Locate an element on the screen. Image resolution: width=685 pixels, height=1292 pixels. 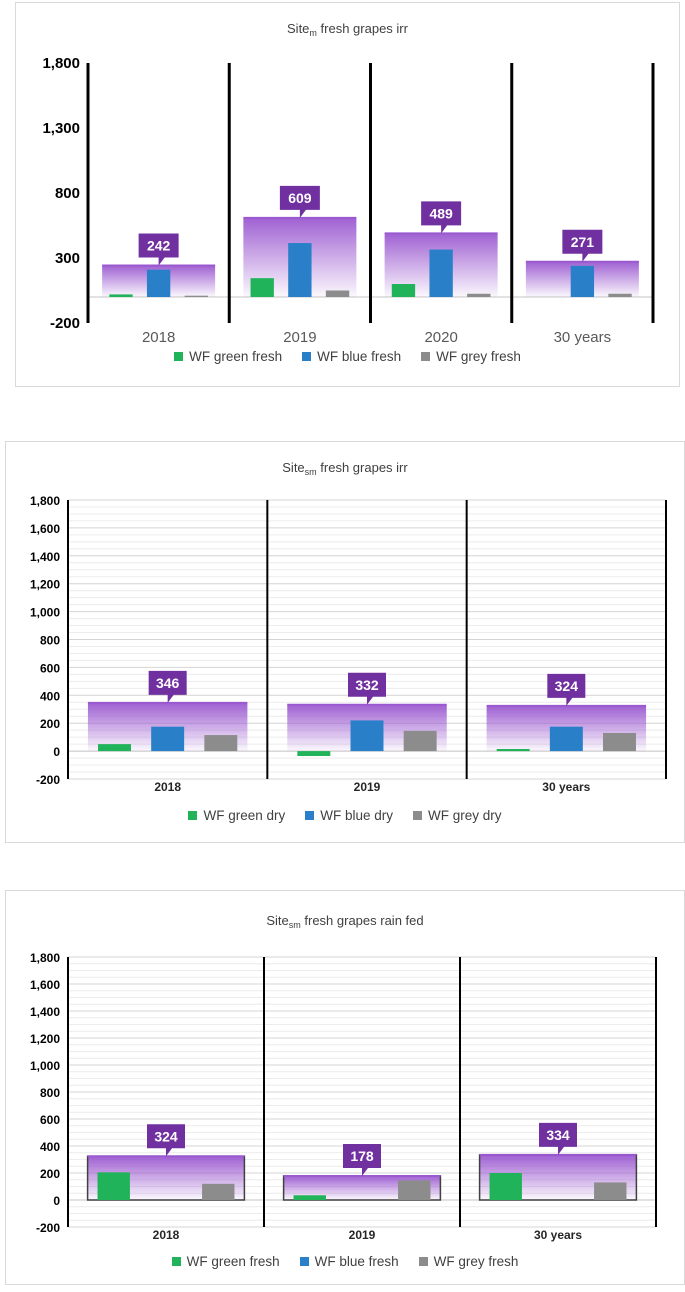
y-tick-label: 1,000 is located at coordinates (45, 613).